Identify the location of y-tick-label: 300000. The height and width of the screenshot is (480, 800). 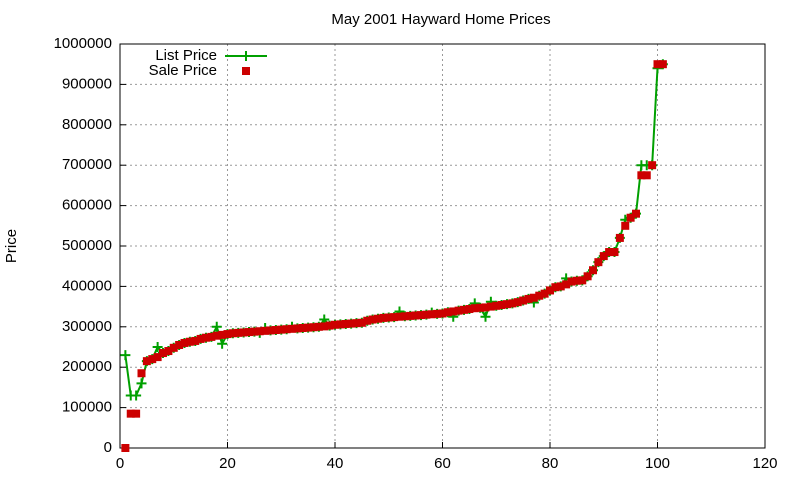
(87, 326).